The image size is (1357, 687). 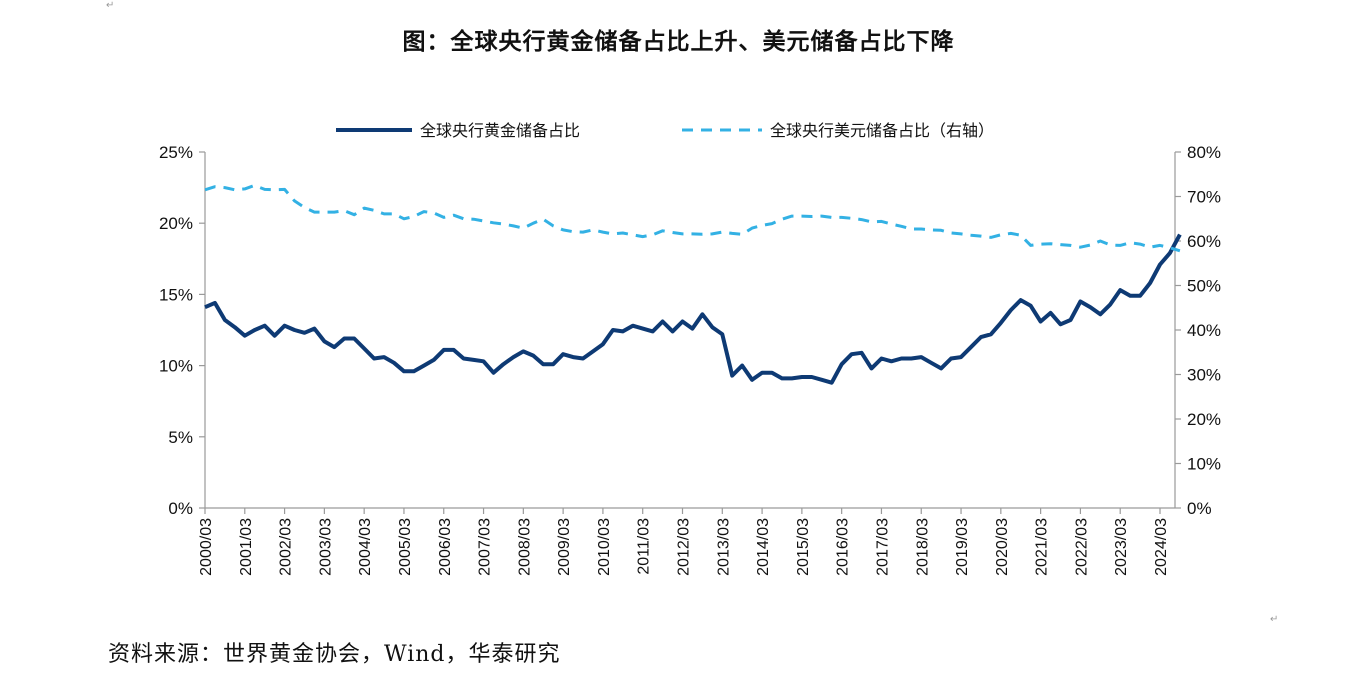 I want to click on left-axis-tick-label: 0%, so click(x=180, y=508).